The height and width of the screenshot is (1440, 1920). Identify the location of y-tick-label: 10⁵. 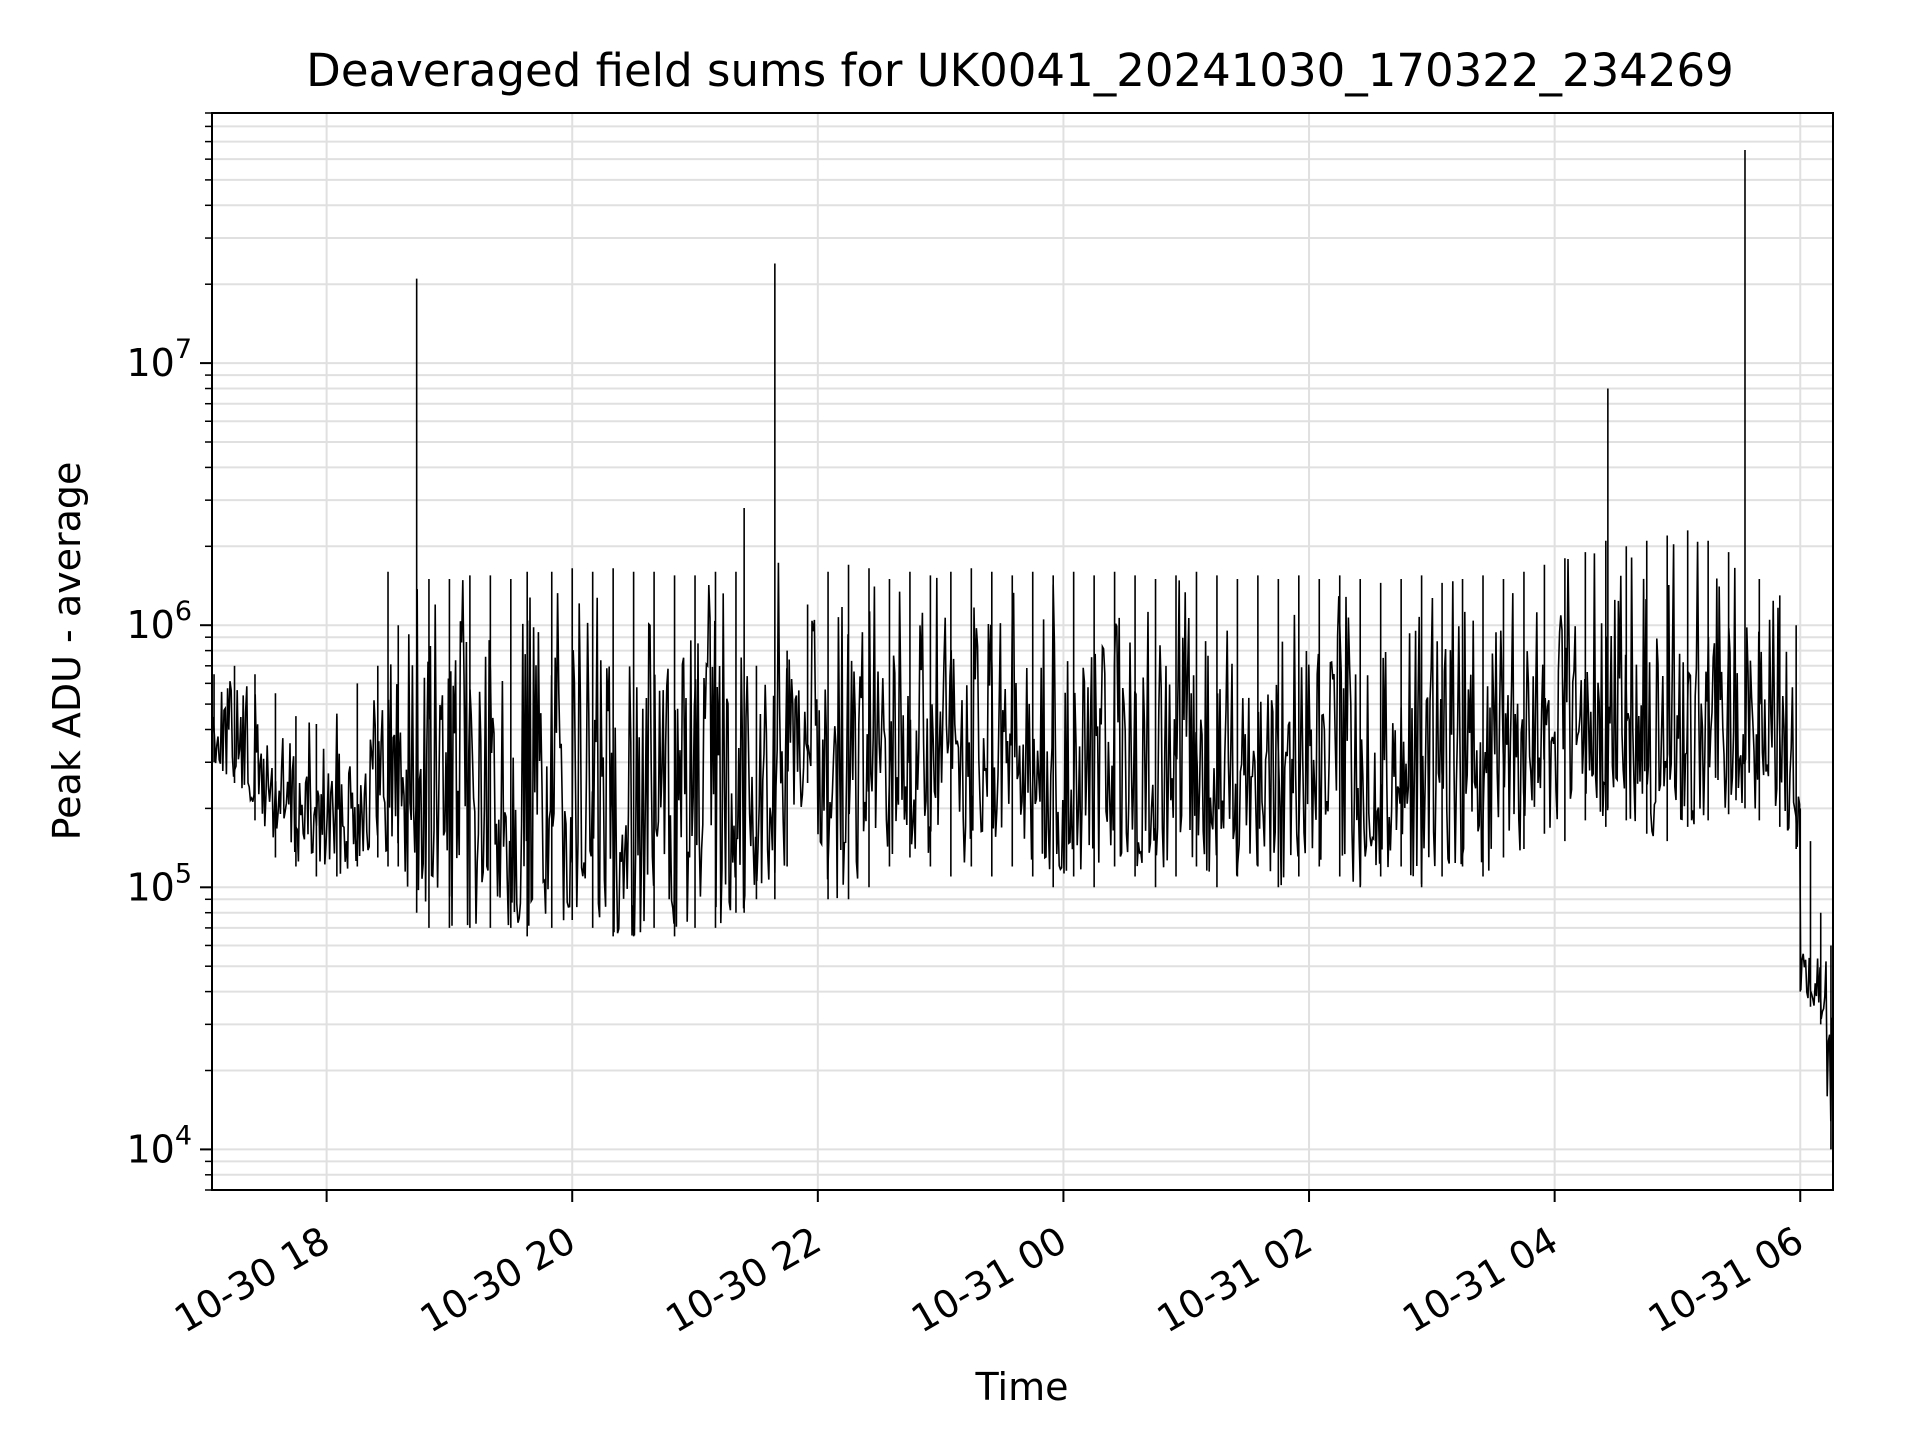
(159, 883).